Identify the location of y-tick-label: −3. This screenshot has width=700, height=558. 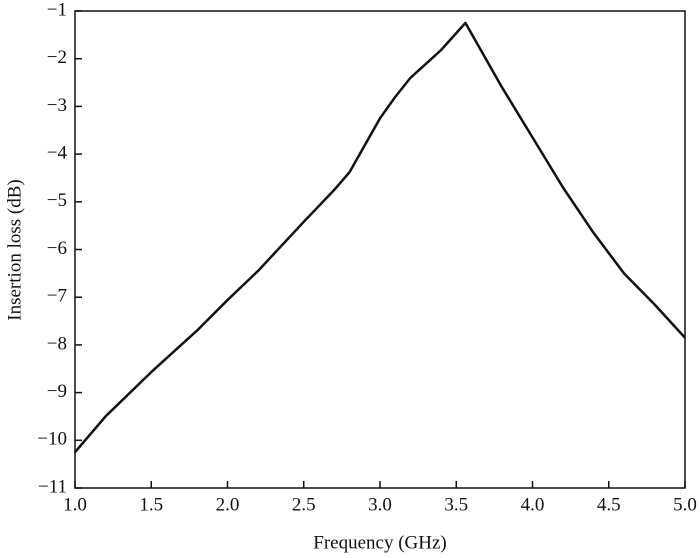
(57, 105).